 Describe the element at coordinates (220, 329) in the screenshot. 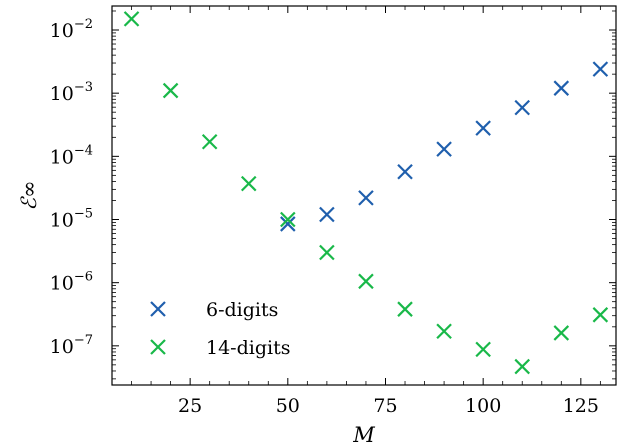

I see `legend: 6-digits 14-digits` at that location.